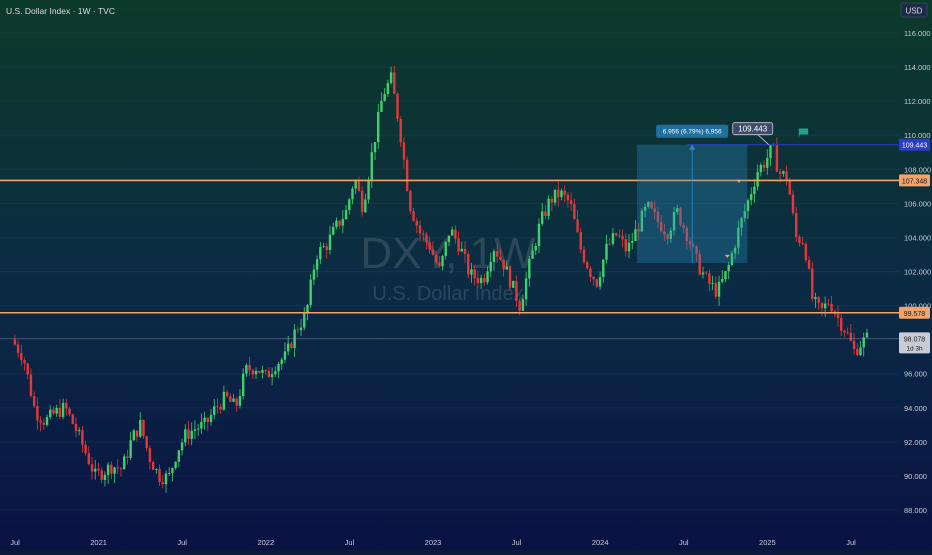 The width and height of the screenshot is (932, 555). I want to click on flag-marker, so click(804, 131).